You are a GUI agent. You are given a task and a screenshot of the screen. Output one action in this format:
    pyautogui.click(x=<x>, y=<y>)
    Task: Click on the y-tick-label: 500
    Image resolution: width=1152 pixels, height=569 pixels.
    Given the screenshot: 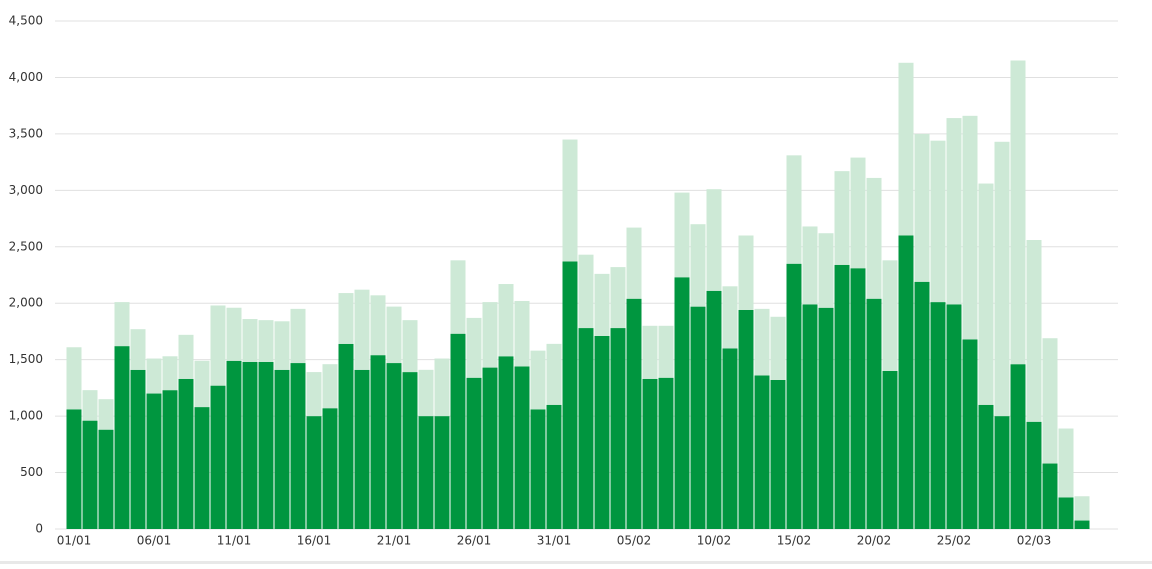 What is the action you would take?
    pyautogui.click(x=31, y=472)
    